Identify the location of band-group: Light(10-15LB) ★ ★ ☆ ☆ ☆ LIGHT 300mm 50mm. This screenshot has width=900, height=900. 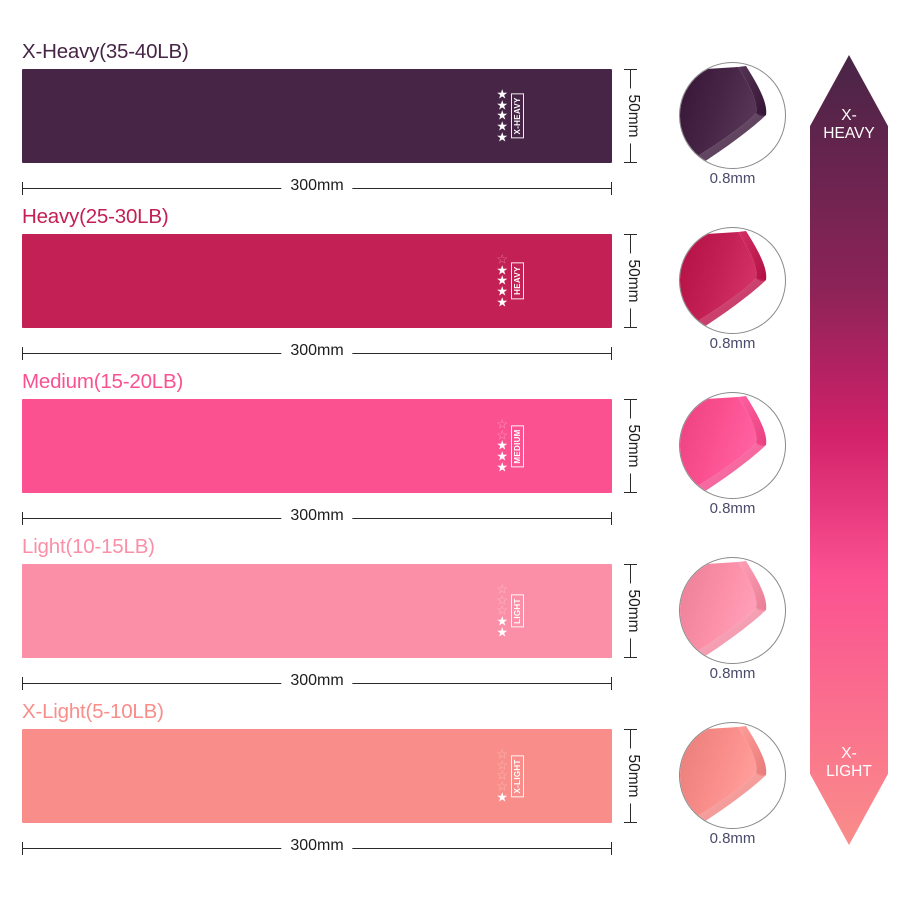
(330, 617).